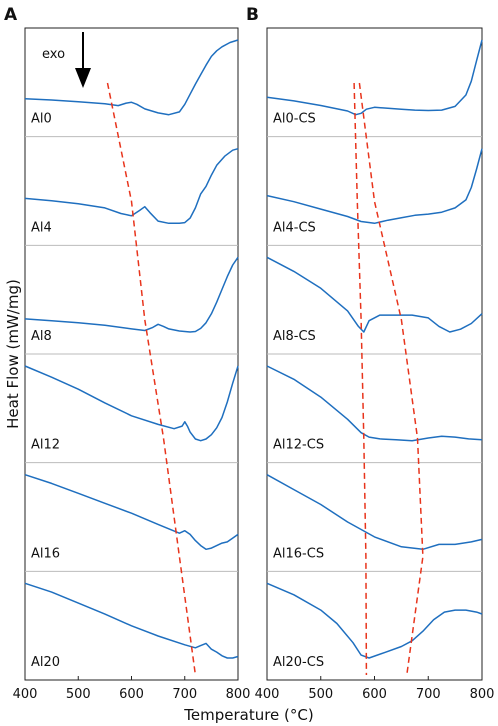 This screenshot has width=498, height=726. I want to click on panel-letter: B, so click(252, 15).